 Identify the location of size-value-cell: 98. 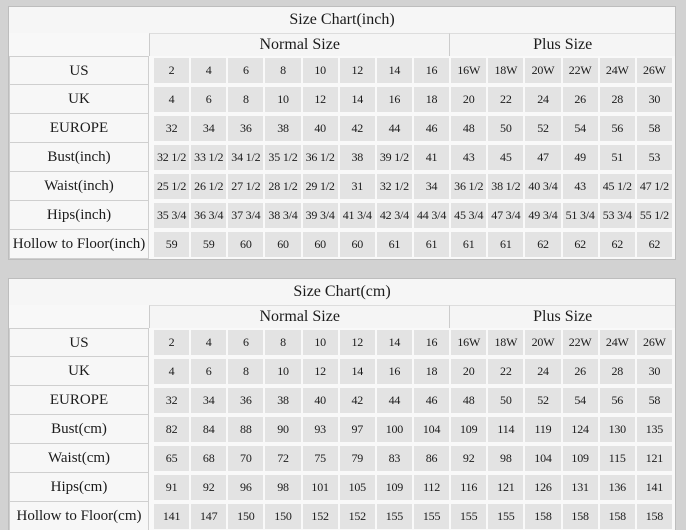
(506, 458).